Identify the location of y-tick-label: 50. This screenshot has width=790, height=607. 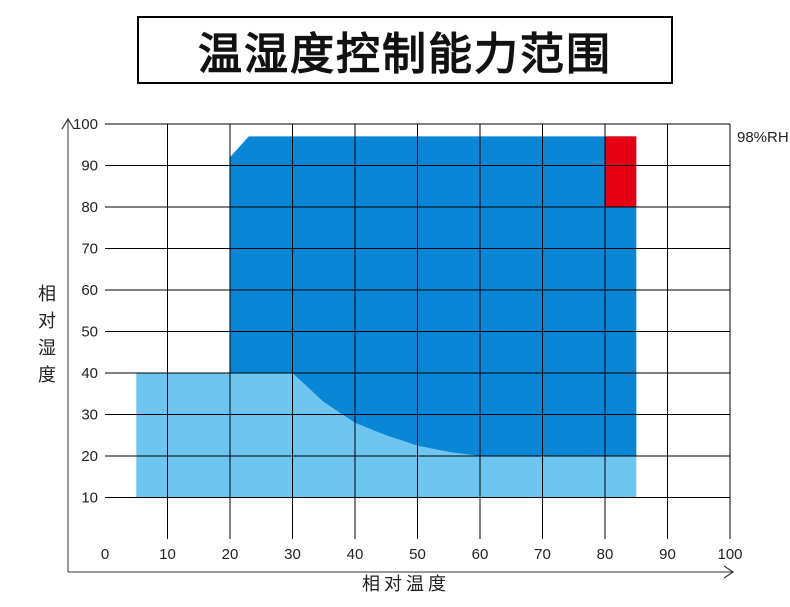
(89, 332).